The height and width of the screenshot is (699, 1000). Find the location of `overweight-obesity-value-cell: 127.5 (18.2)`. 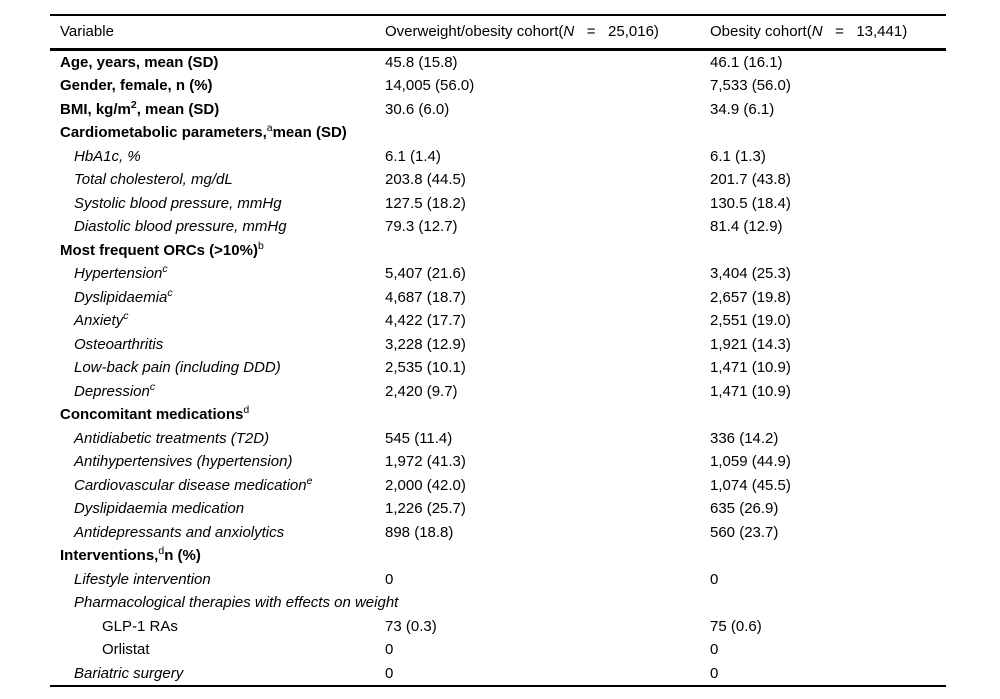

overweight-obesity-value-cell: 127.5 (18.2) is located at coordinates (425, 203).